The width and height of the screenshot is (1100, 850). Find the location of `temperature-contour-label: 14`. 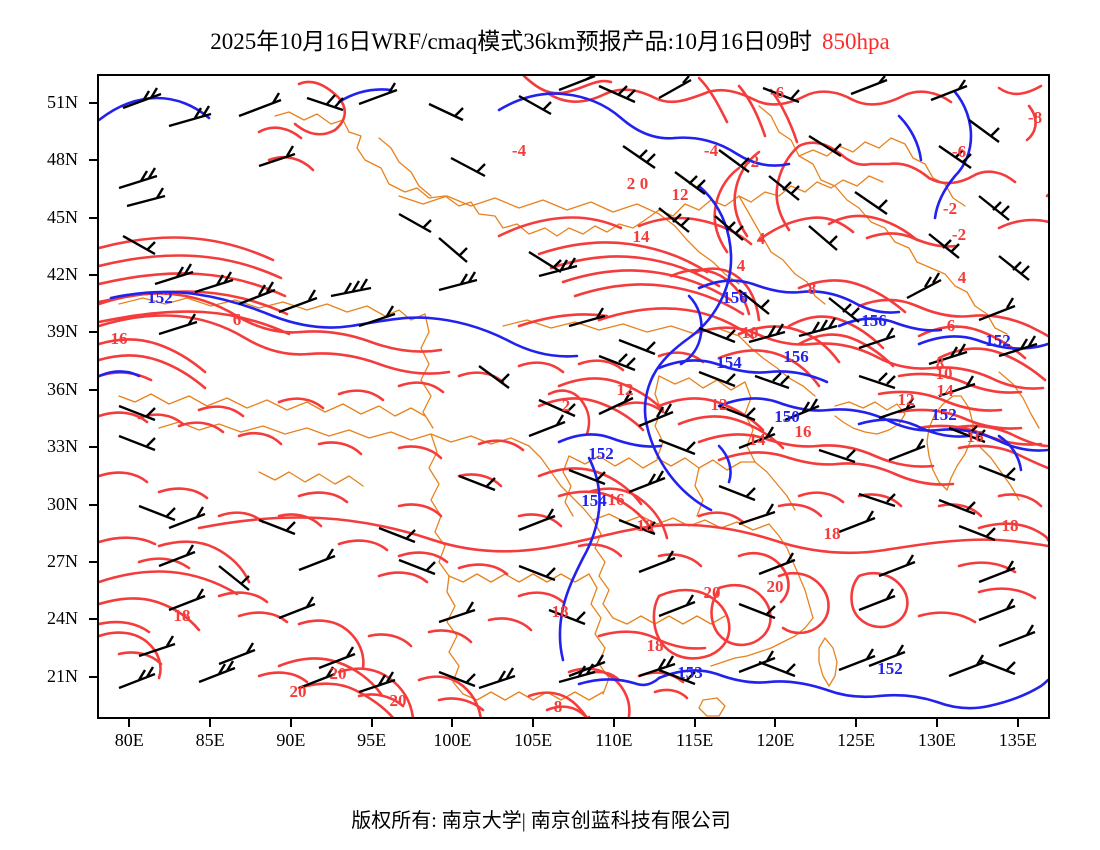

temperature-contour-label: 14 is located at coordinates (946, 390).